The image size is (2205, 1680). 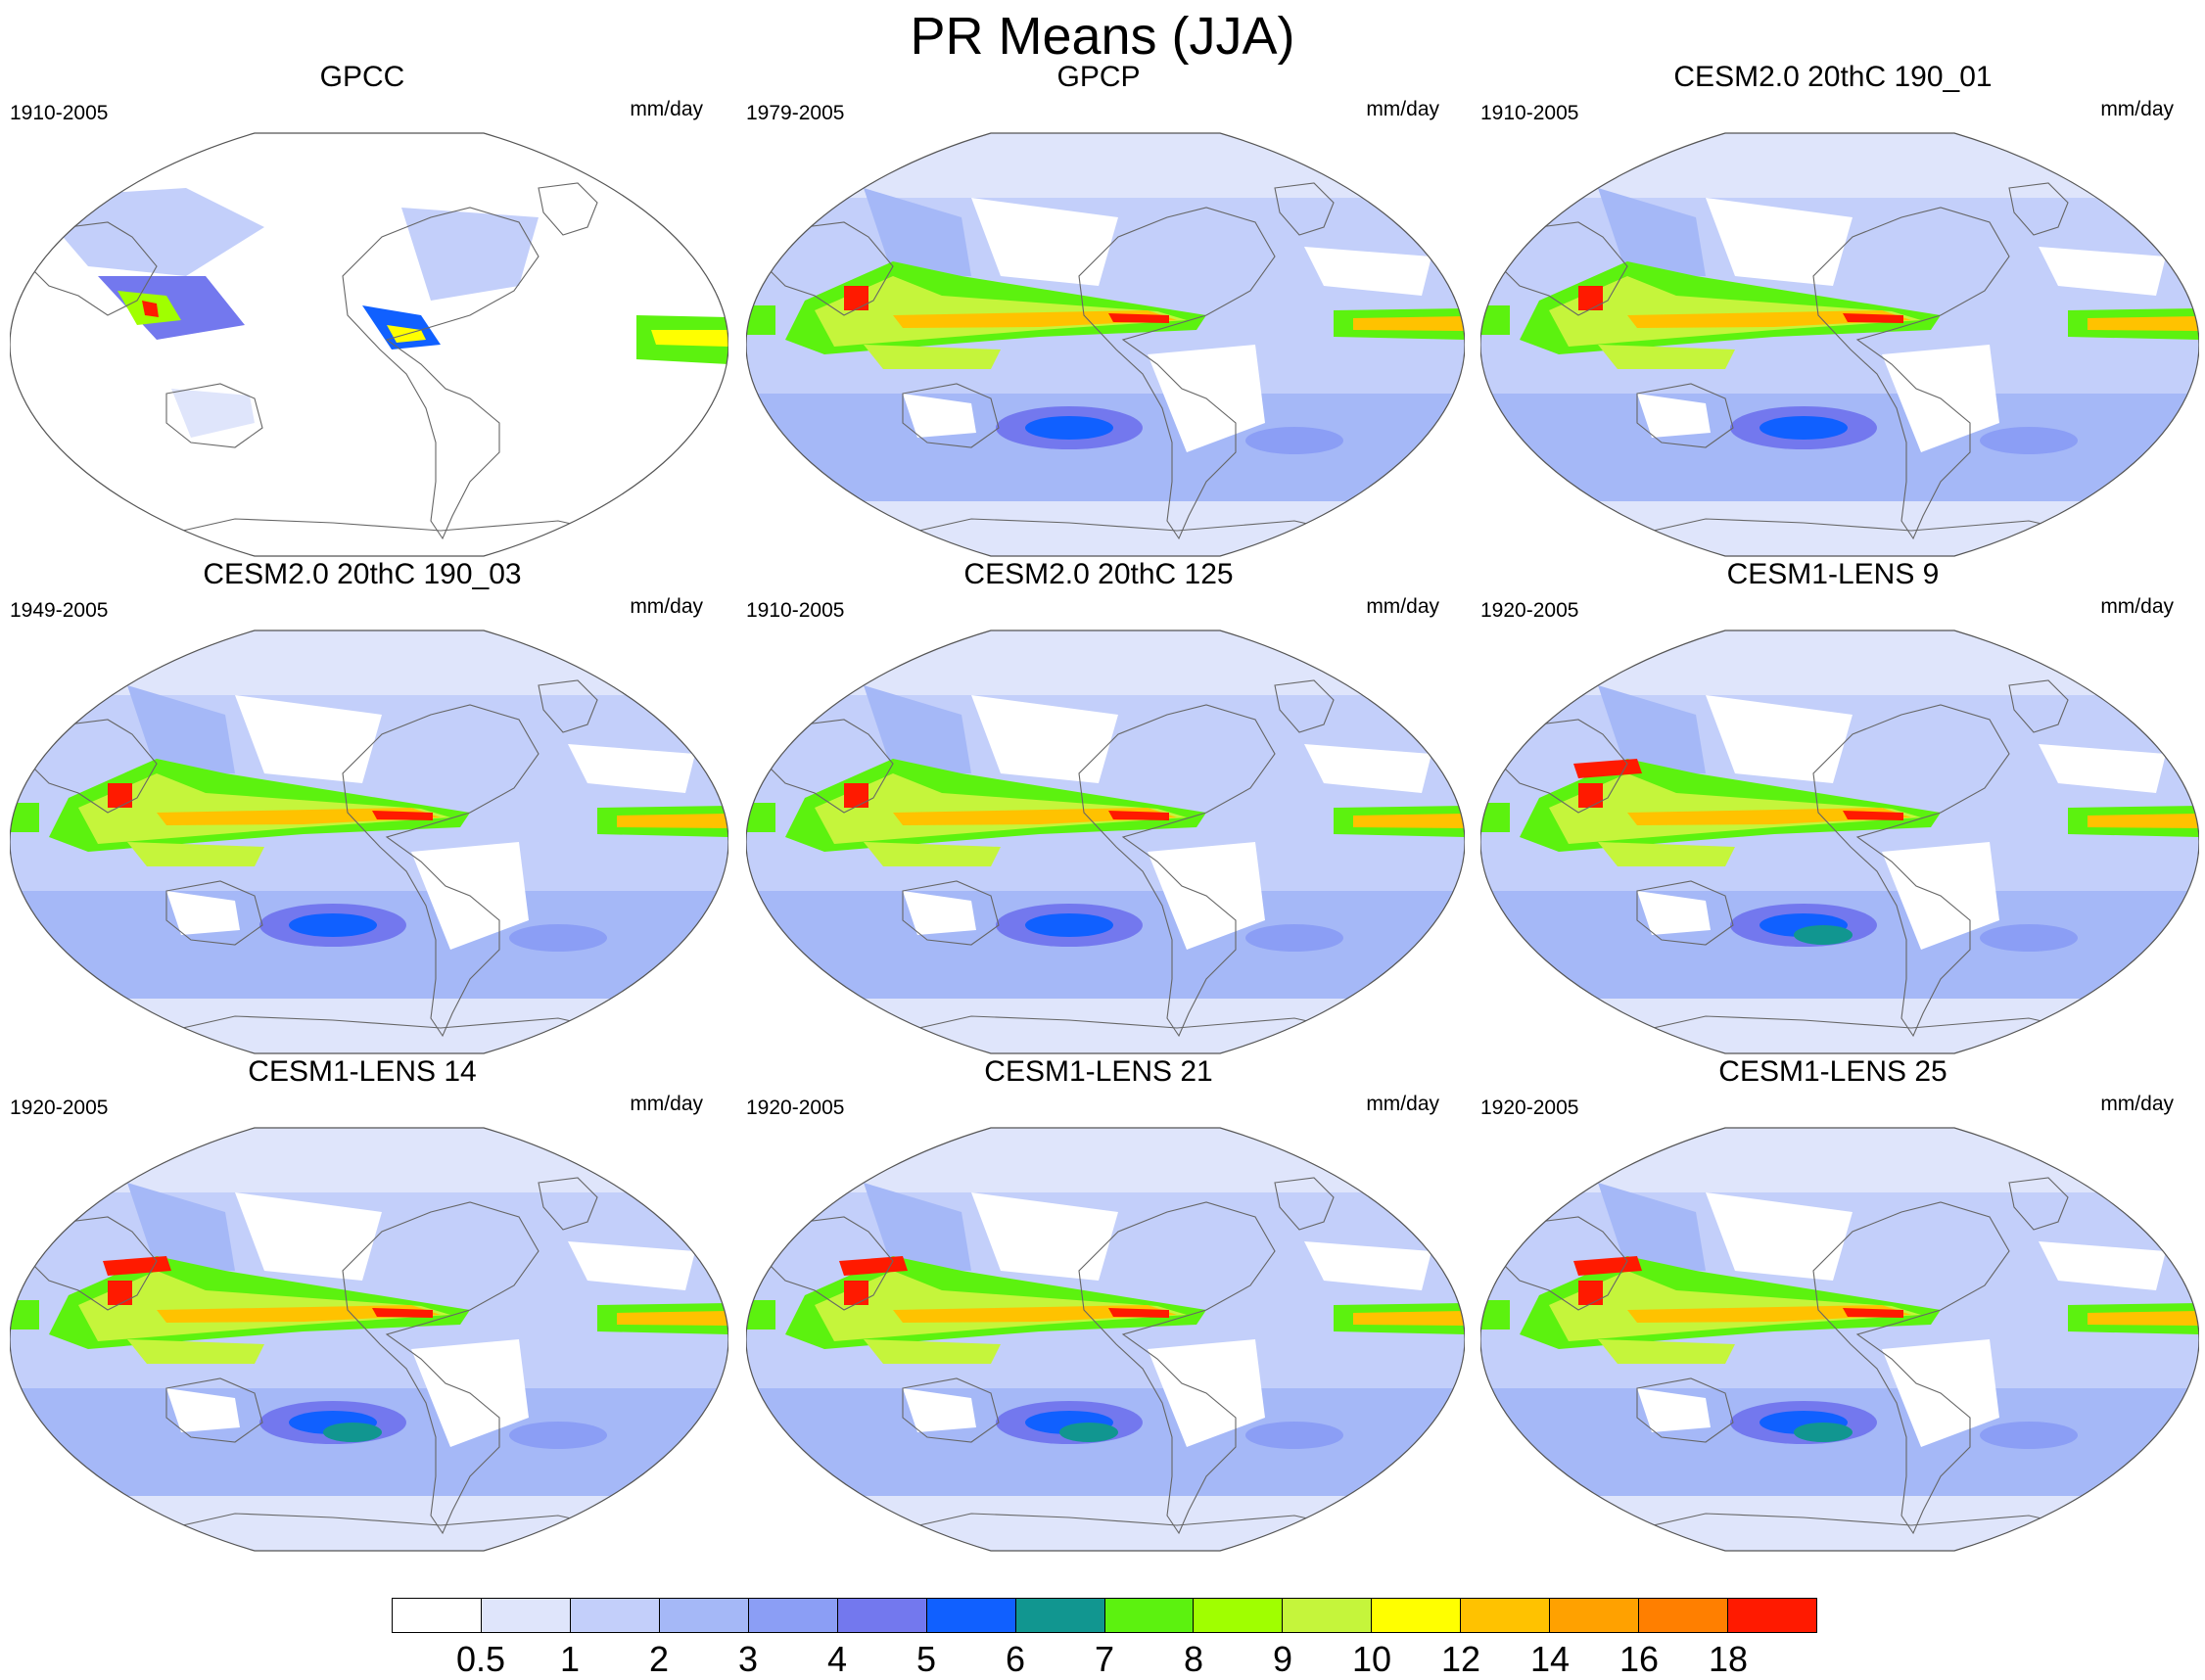 I want to click on colorbar-tick-label: 0.5, so click(x=480, y=1659).